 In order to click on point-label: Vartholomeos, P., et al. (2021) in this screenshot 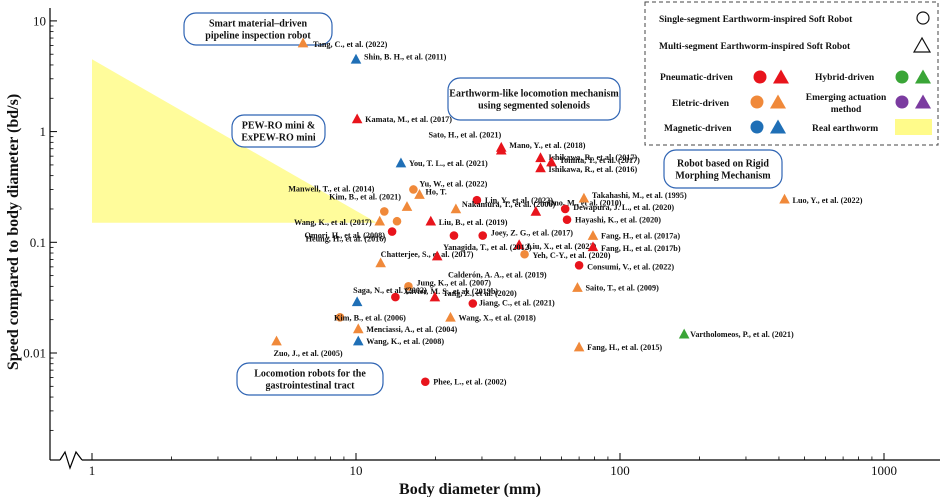, I will do `click(742, 334)`.